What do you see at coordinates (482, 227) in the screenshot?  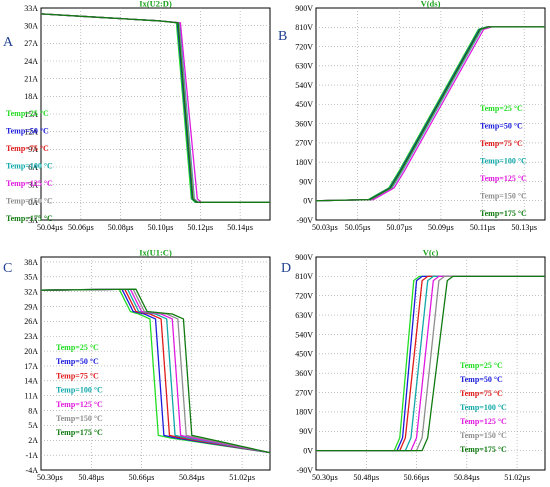 I see `x-tick-label: 50.11µs` at bounding box center [482, 227].